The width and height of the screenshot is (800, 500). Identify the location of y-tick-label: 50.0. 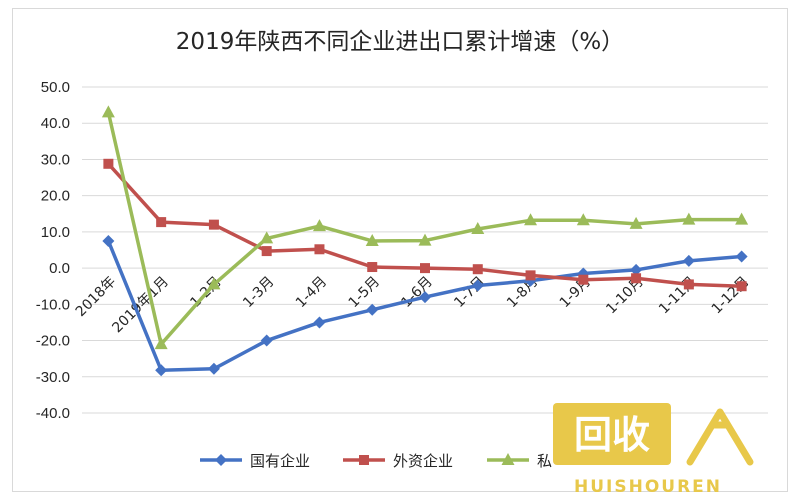
(55, 87).